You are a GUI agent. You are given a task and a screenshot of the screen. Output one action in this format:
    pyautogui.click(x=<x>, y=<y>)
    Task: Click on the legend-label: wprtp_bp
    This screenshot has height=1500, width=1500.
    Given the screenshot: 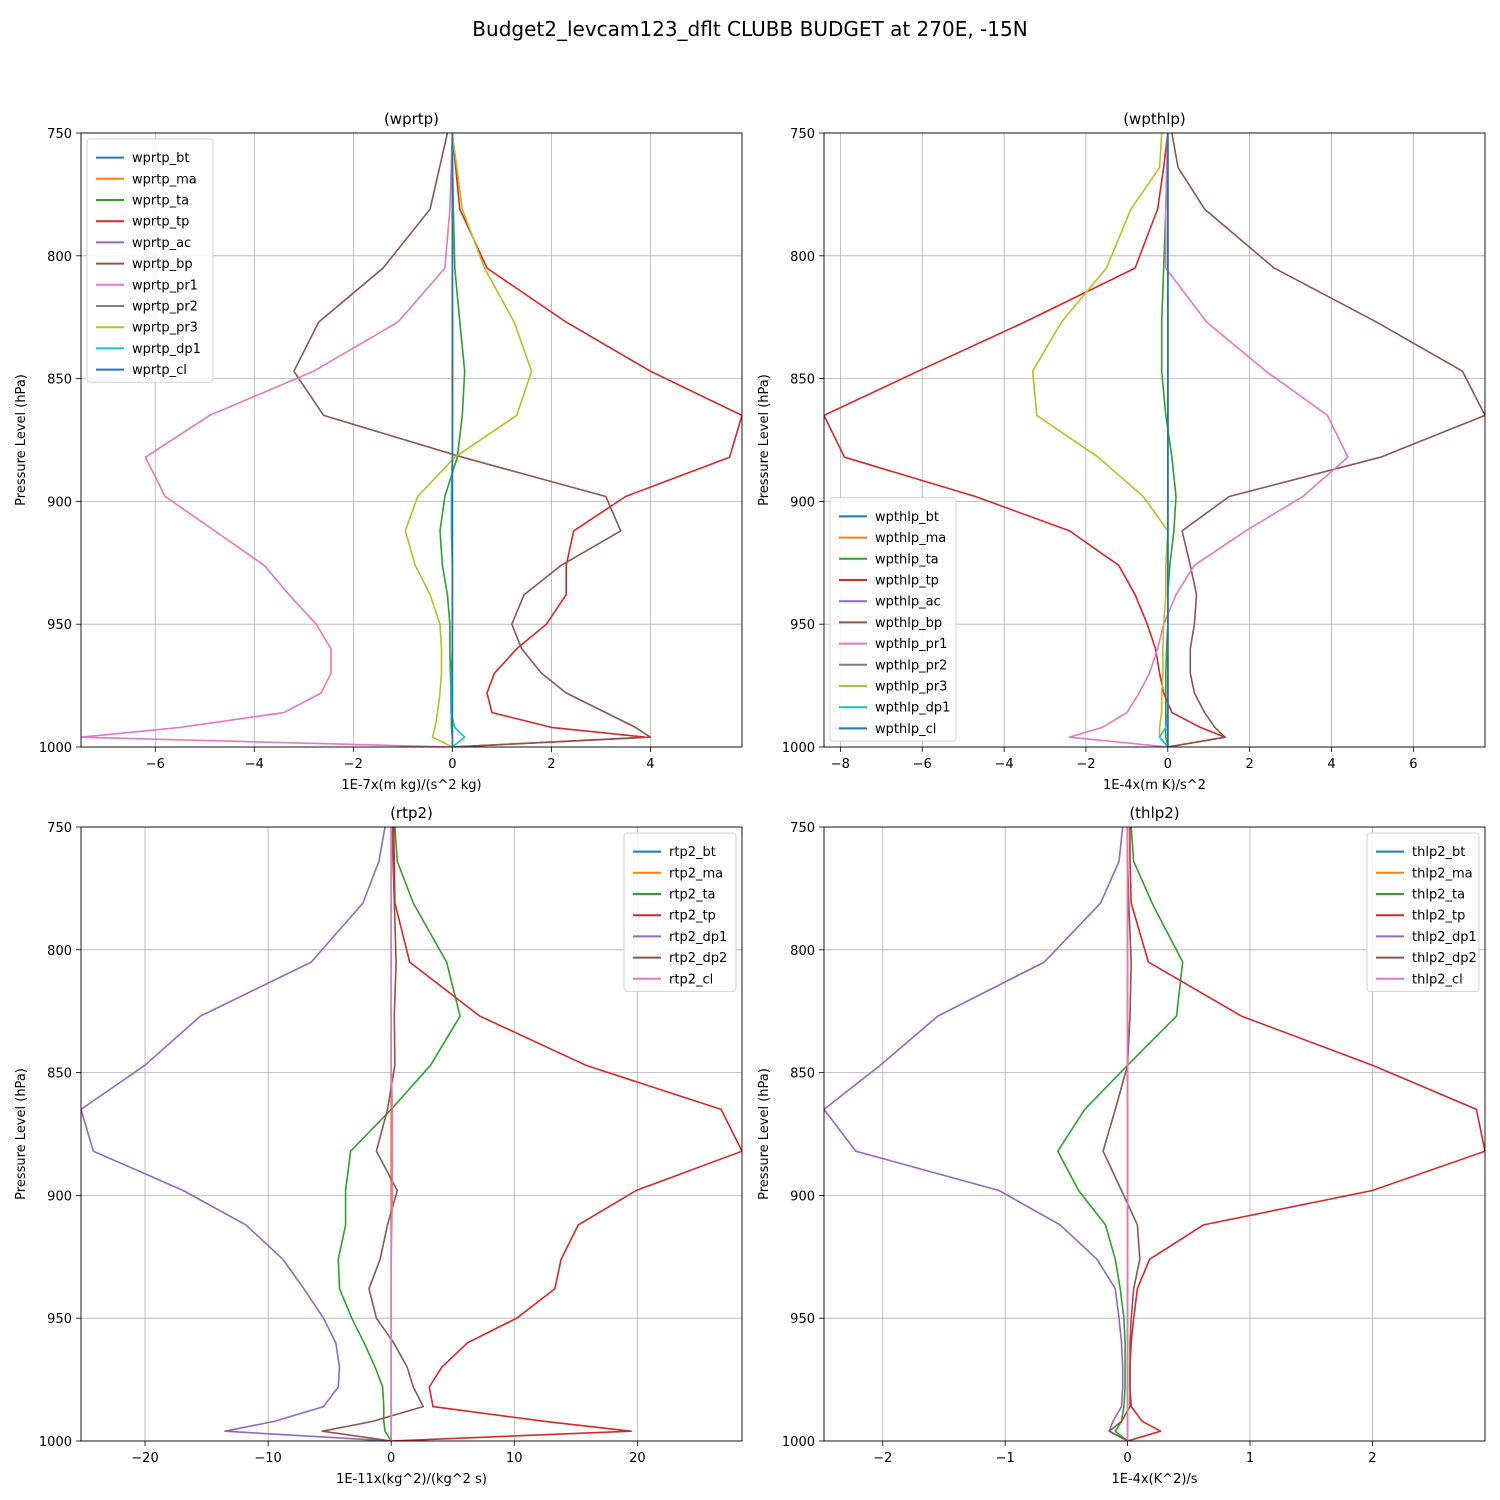 What is the action you would take?
    pyautogui.click(x=162, y=264)
    